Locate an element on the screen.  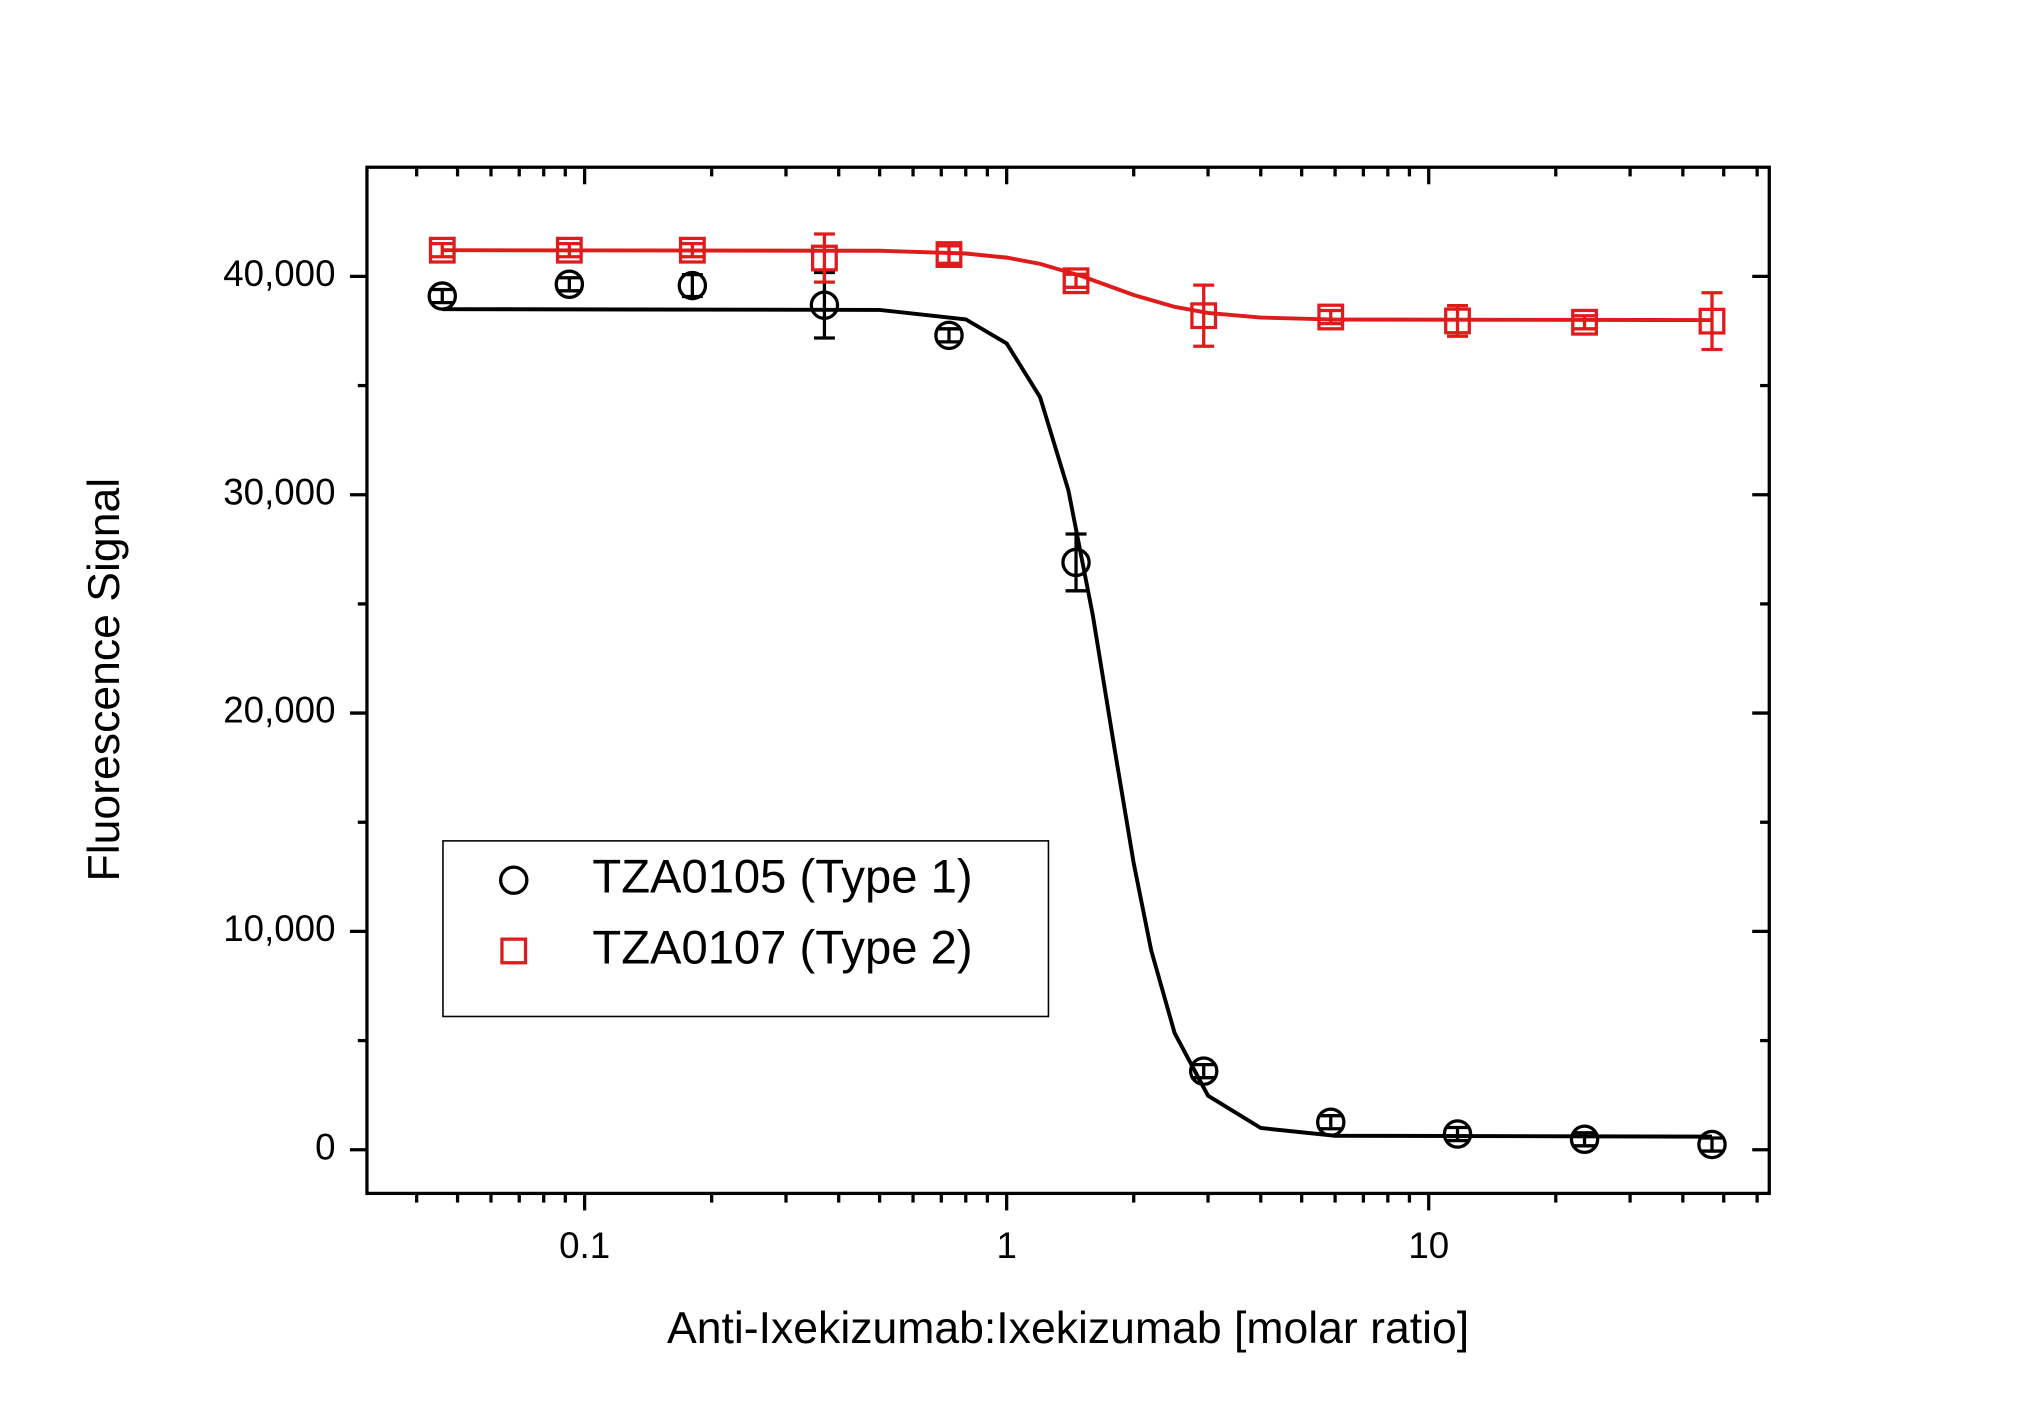
legend-label: TZA0107 (Type 2) is located at coordinates (782, 946).